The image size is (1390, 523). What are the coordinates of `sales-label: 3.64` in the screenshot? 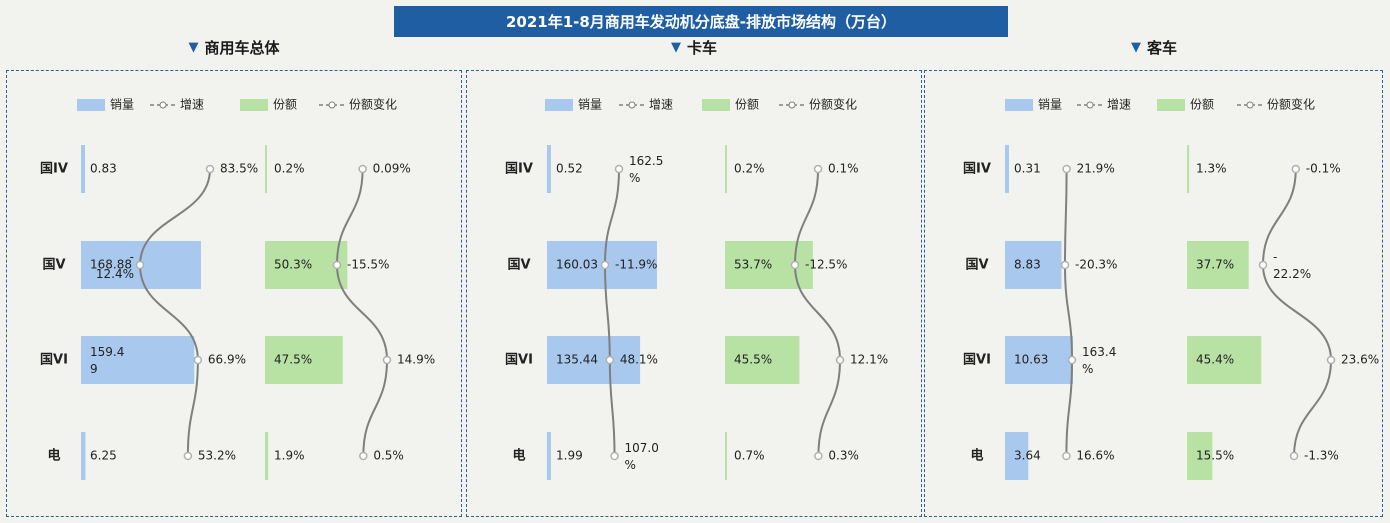 It's located at (1027, 456).